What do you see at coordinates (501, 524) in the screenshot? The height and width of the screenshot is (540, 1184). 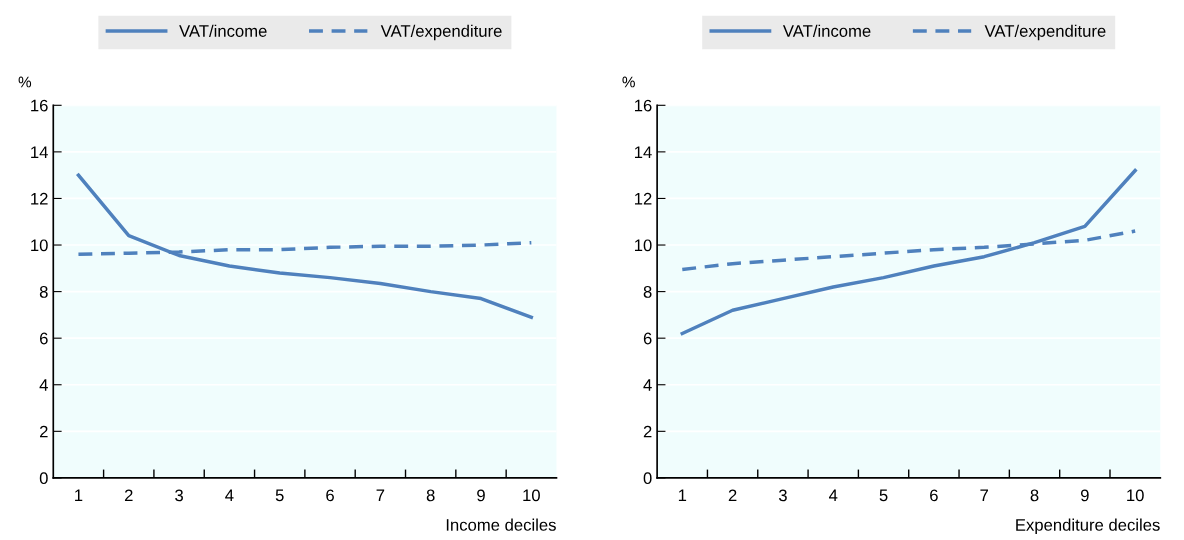 I see `x-axis-title: Income deciles` at bounding box center [501, 524].